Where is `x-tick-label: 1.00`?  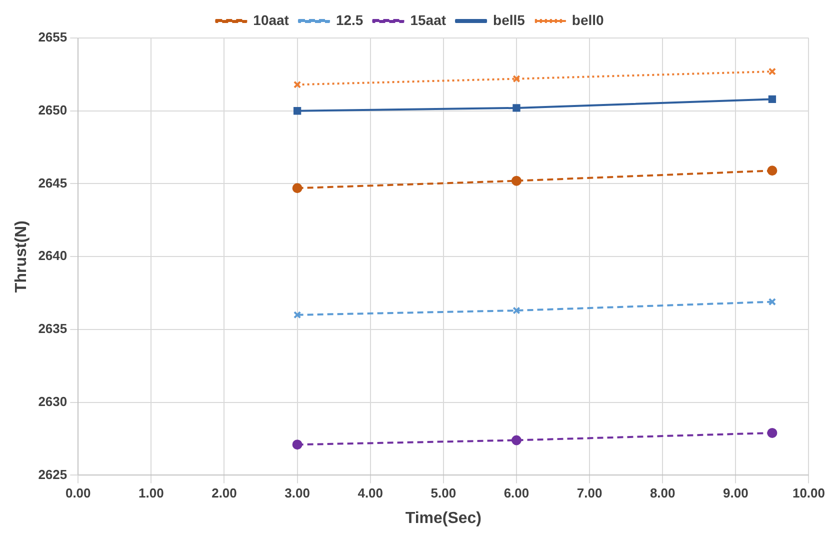 x-tick-label: 1.00 is located at coordinates (151, 493).